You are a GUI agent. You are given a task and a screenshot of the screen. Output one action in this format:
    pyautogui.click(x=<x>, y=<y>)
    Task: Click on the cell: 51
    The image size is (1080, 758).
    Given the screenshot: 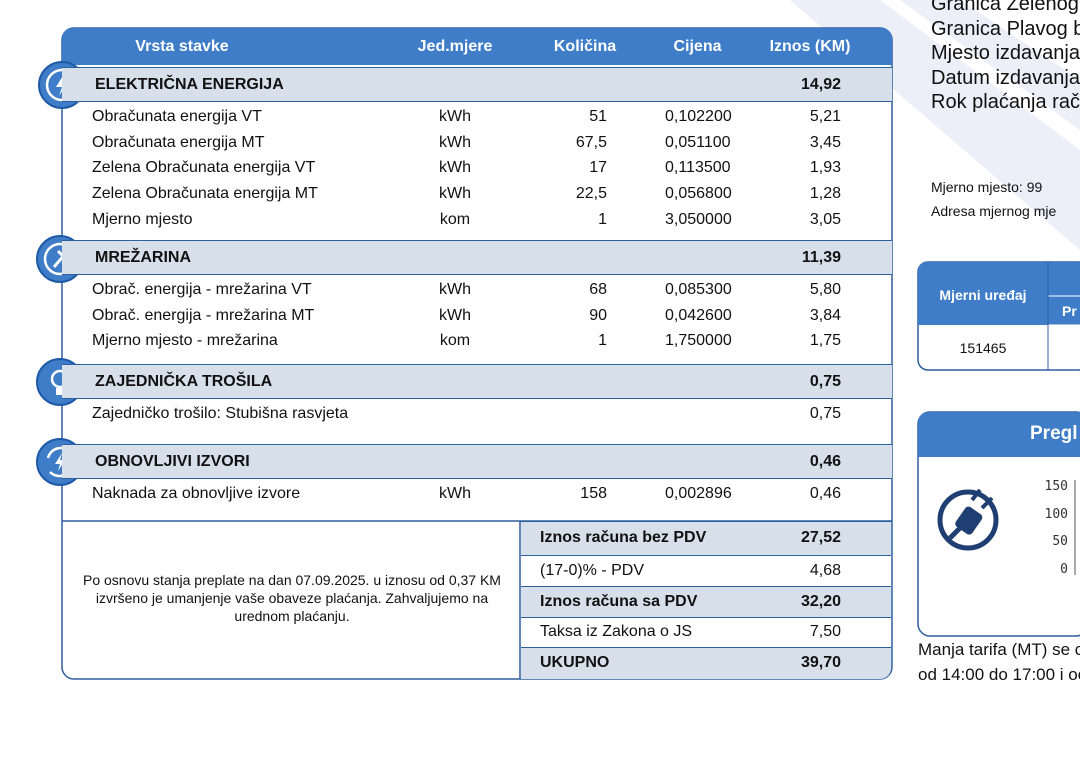 What is the action you would take?
    pyautogui.click(x=598, y=116)
    